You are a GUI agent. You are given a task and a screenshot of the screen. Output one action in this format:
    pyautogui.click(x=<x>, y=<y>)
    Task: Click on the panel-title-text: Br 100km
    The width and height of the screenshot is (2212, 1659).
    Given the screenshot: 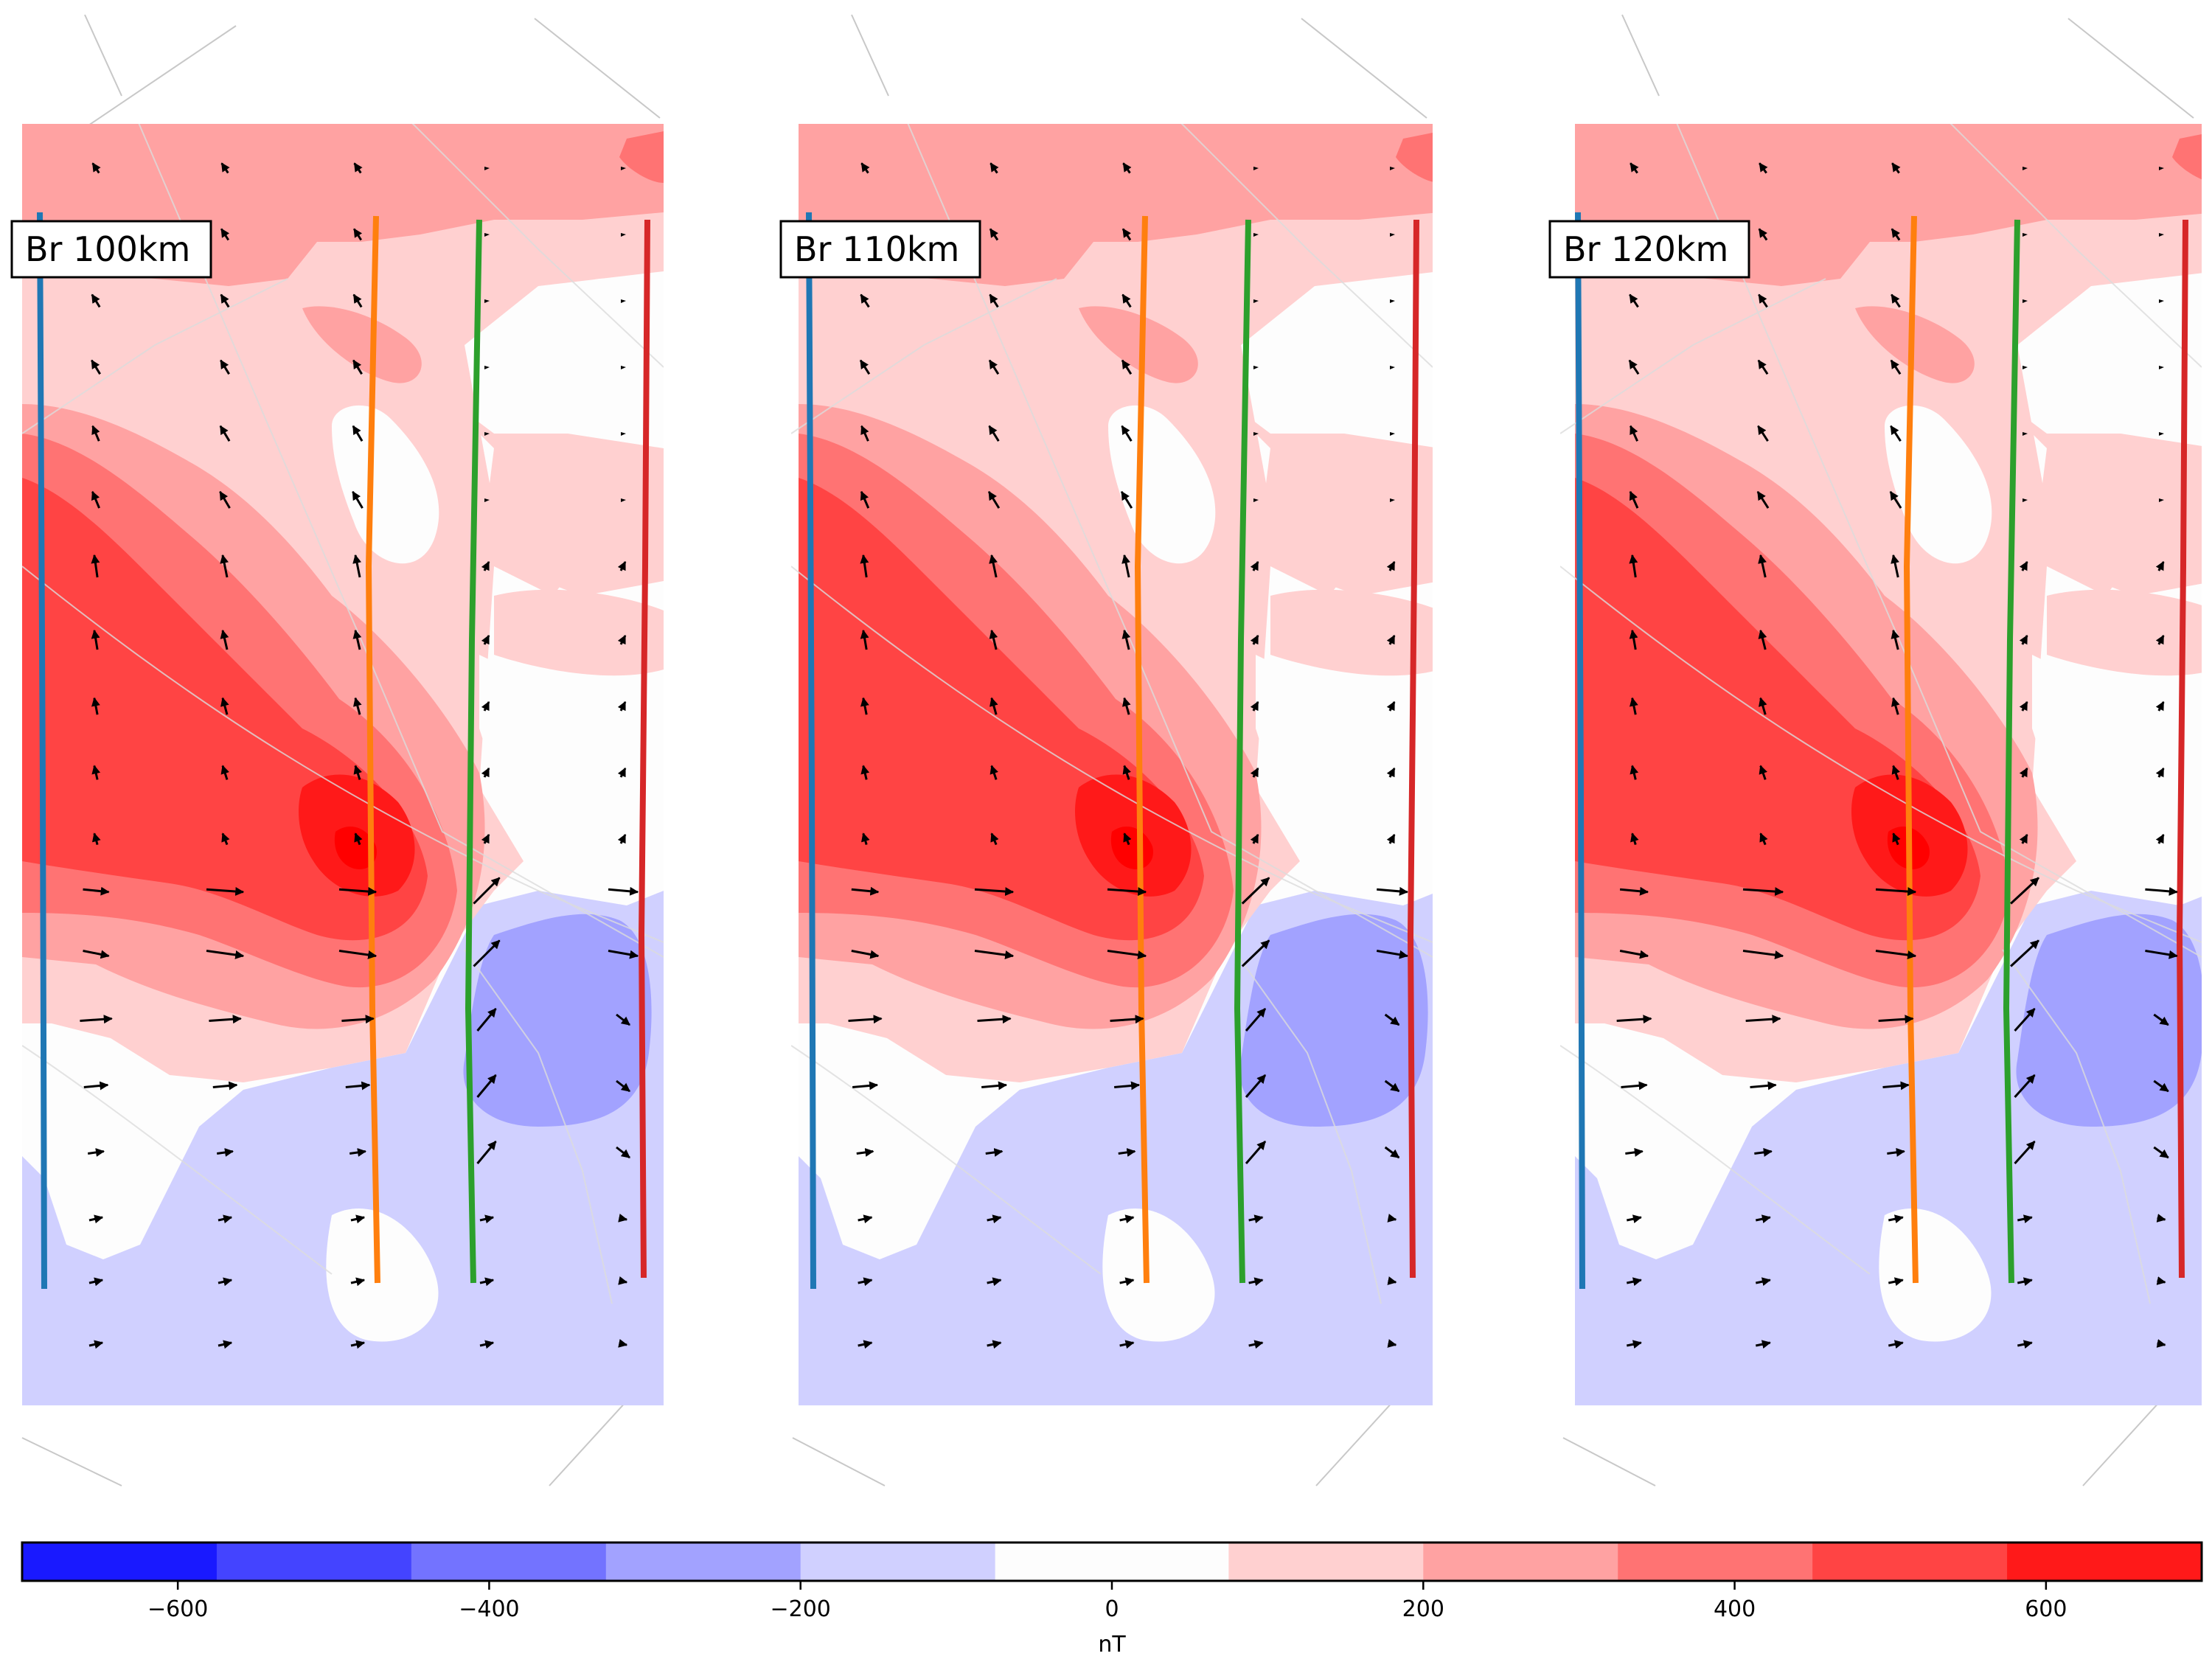 What is the action you would take?
    pyautogui.click(x=107, y=249)
    